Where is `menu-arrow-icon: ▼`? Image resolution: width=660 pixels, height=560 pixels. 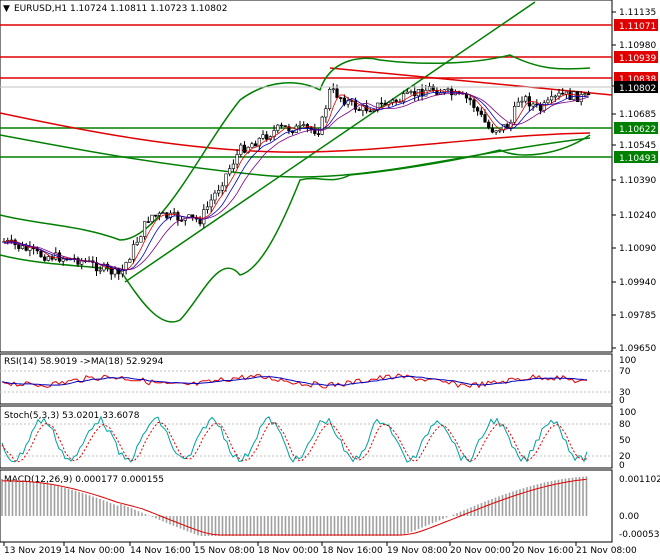 menu-arrow-icon: ▼ is located at coordinates (6, 9).